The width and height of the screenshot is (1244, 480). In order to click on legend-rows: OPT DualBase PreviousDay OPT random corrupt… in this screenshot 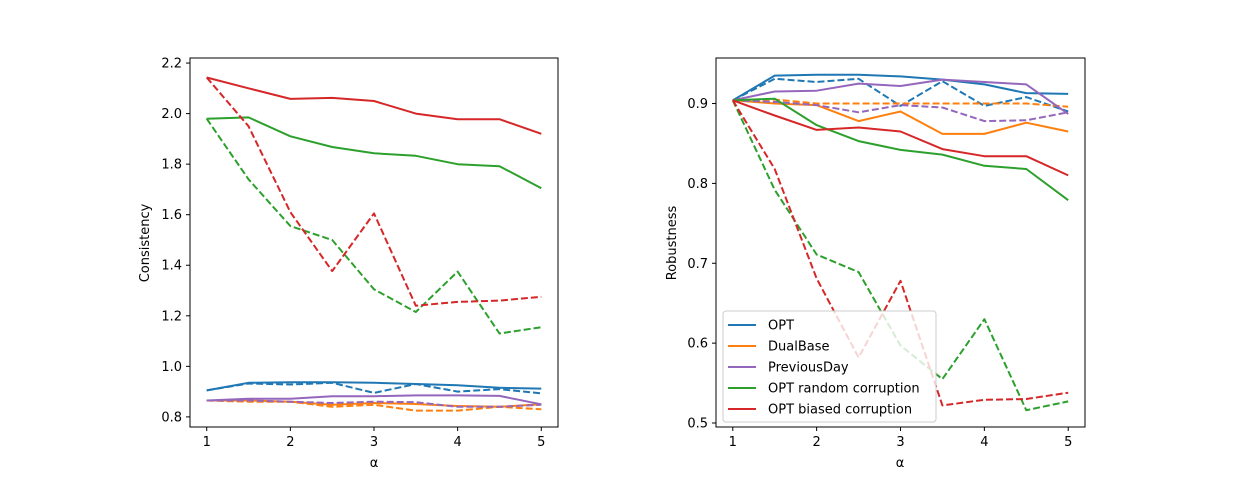, I will do `click(824, 368)`.